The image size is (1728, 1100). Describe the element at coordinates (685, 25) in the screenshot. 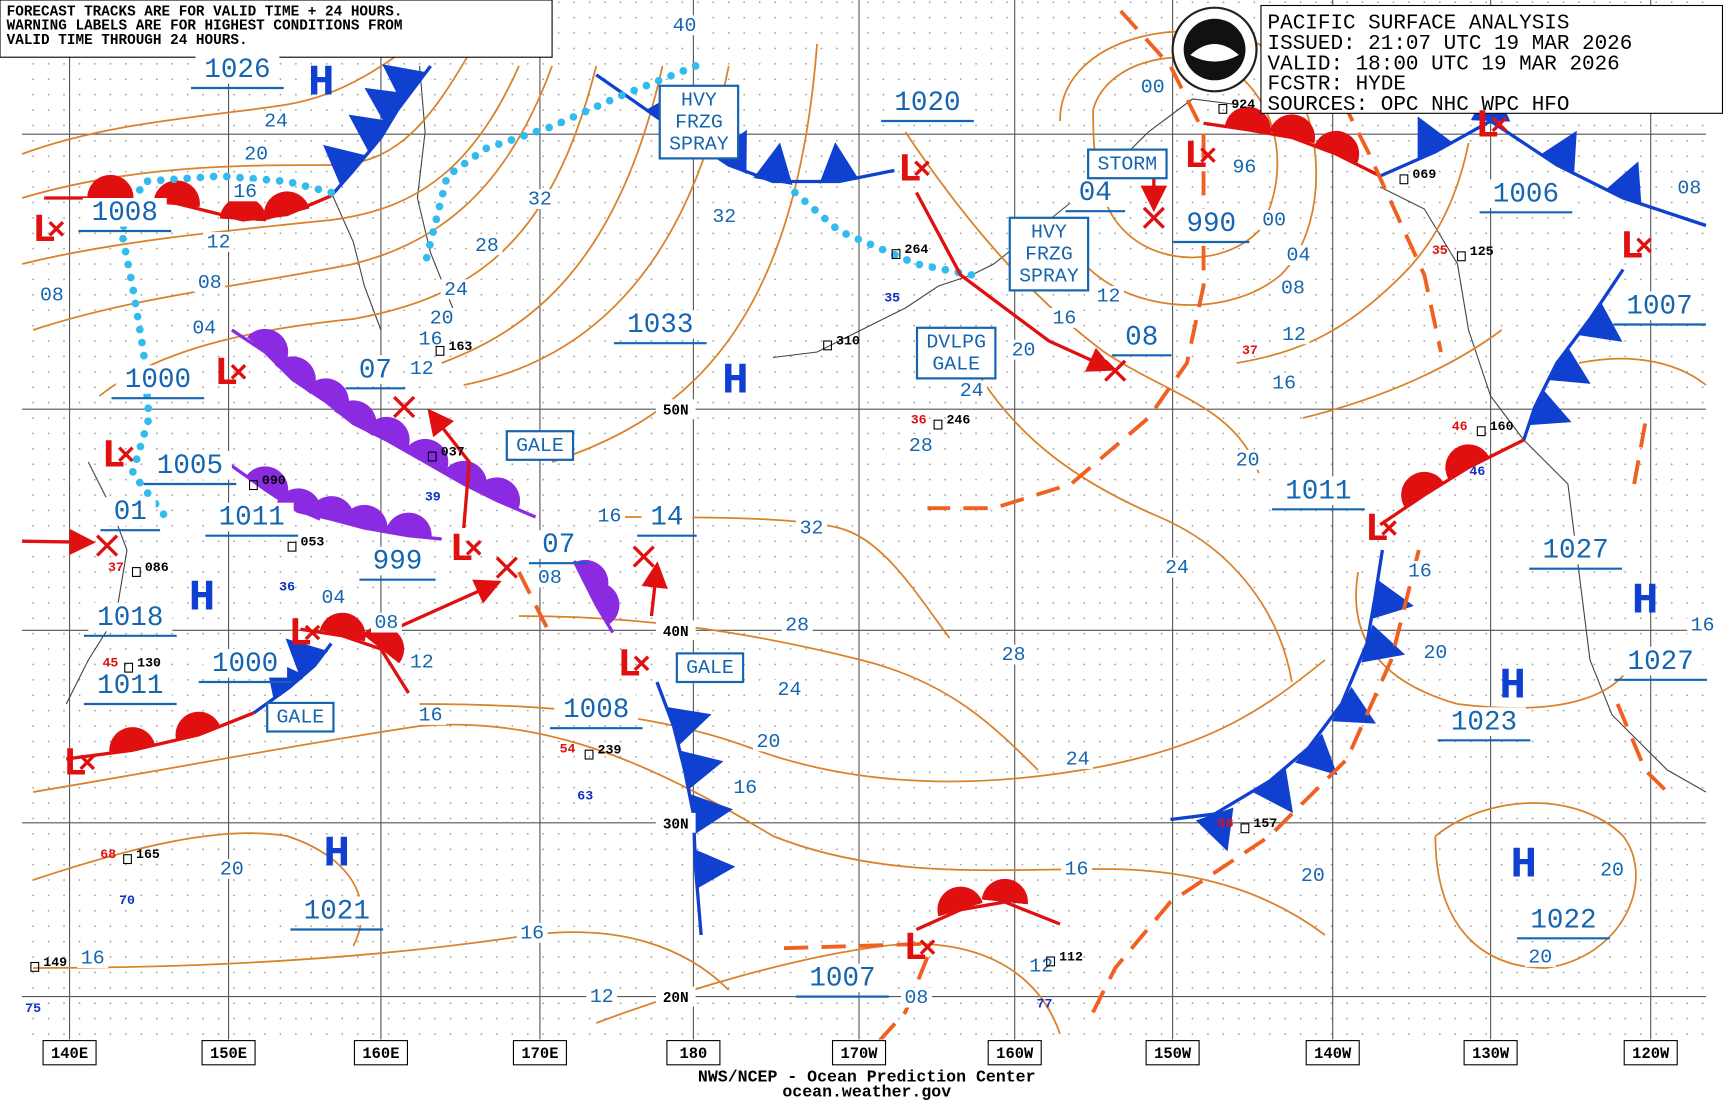

I see `isobar-label: 40` at that location.